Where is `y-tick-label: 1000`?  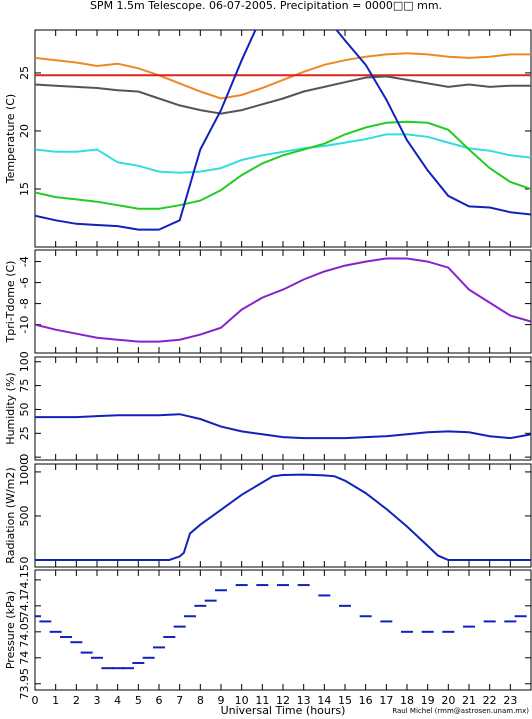 y-tick-label: 1000 is located at coordinates (24, 472).